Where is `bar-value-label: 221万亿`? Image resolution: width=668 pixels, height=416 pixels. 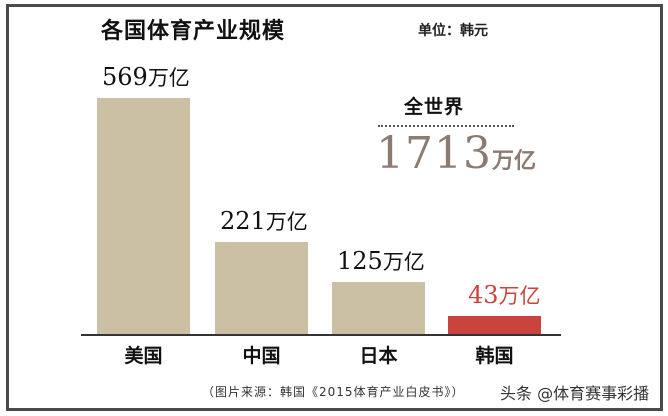 bar-value-label: 221万亿 is located at coordinates (264, 221).